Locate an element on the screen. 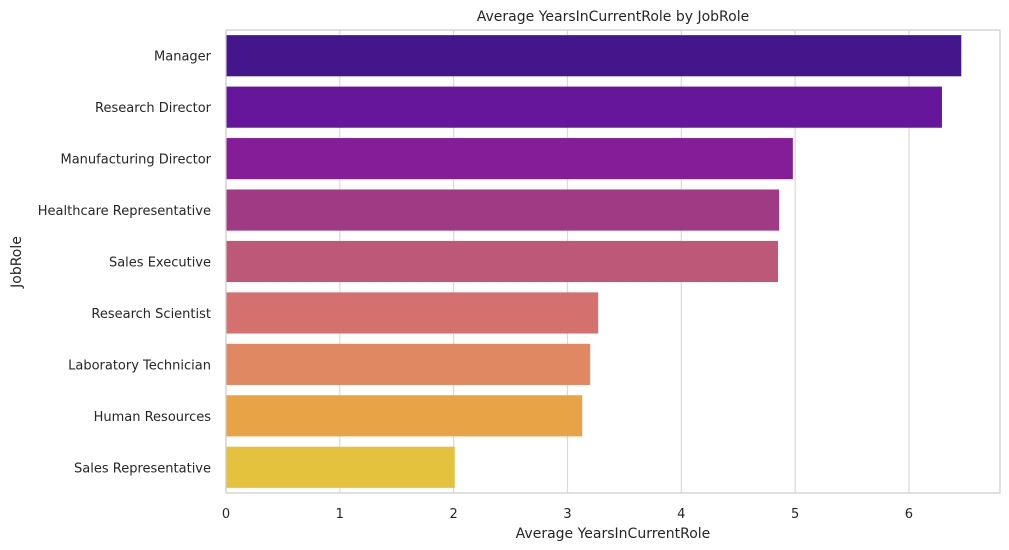 The width and height of the screenshot is (1009, 550). x-axis-label: Average YearsInCurrentRole is located at coordinates (613, 534).